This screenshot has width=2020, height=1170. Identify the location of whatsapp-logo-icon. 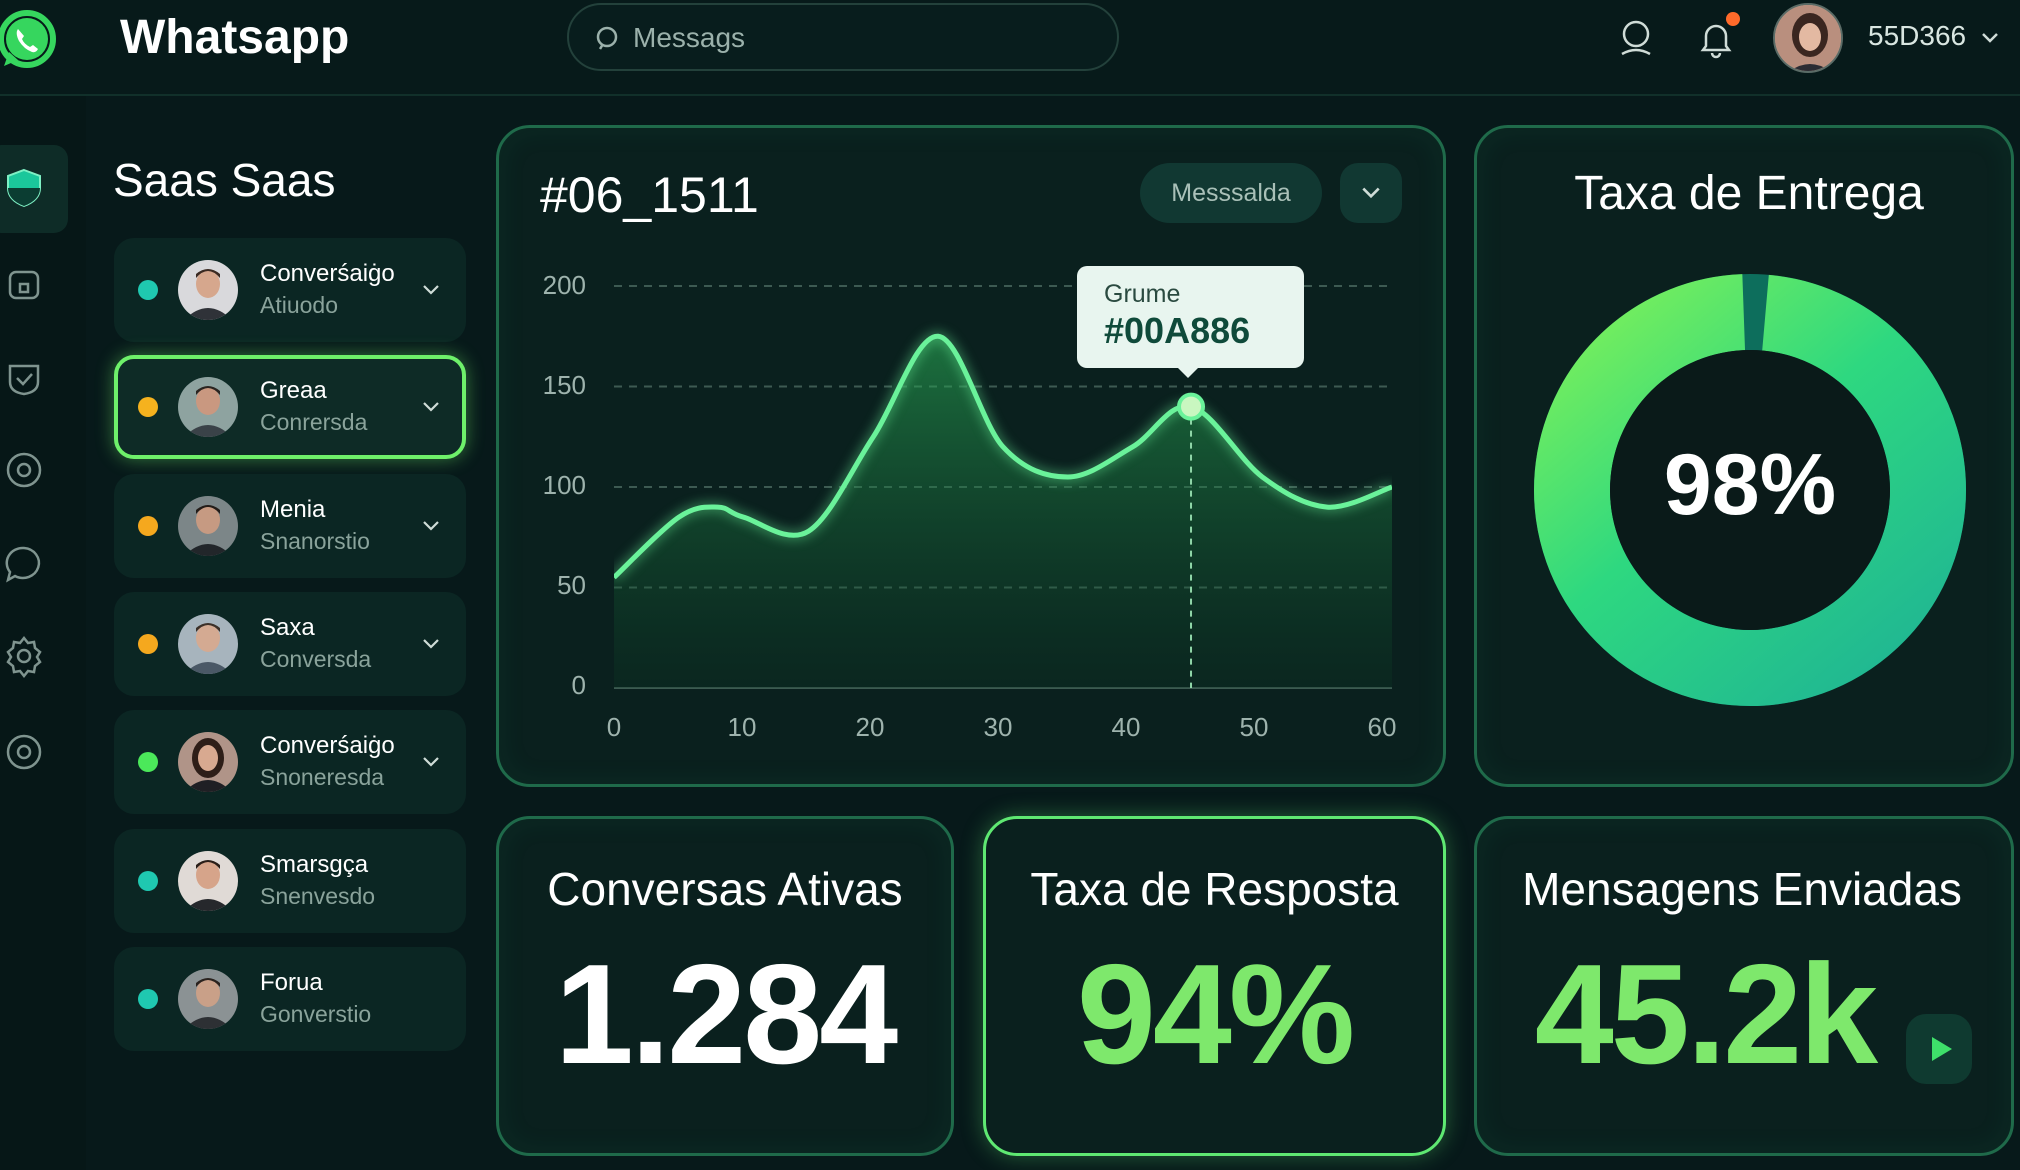
(30, 41).